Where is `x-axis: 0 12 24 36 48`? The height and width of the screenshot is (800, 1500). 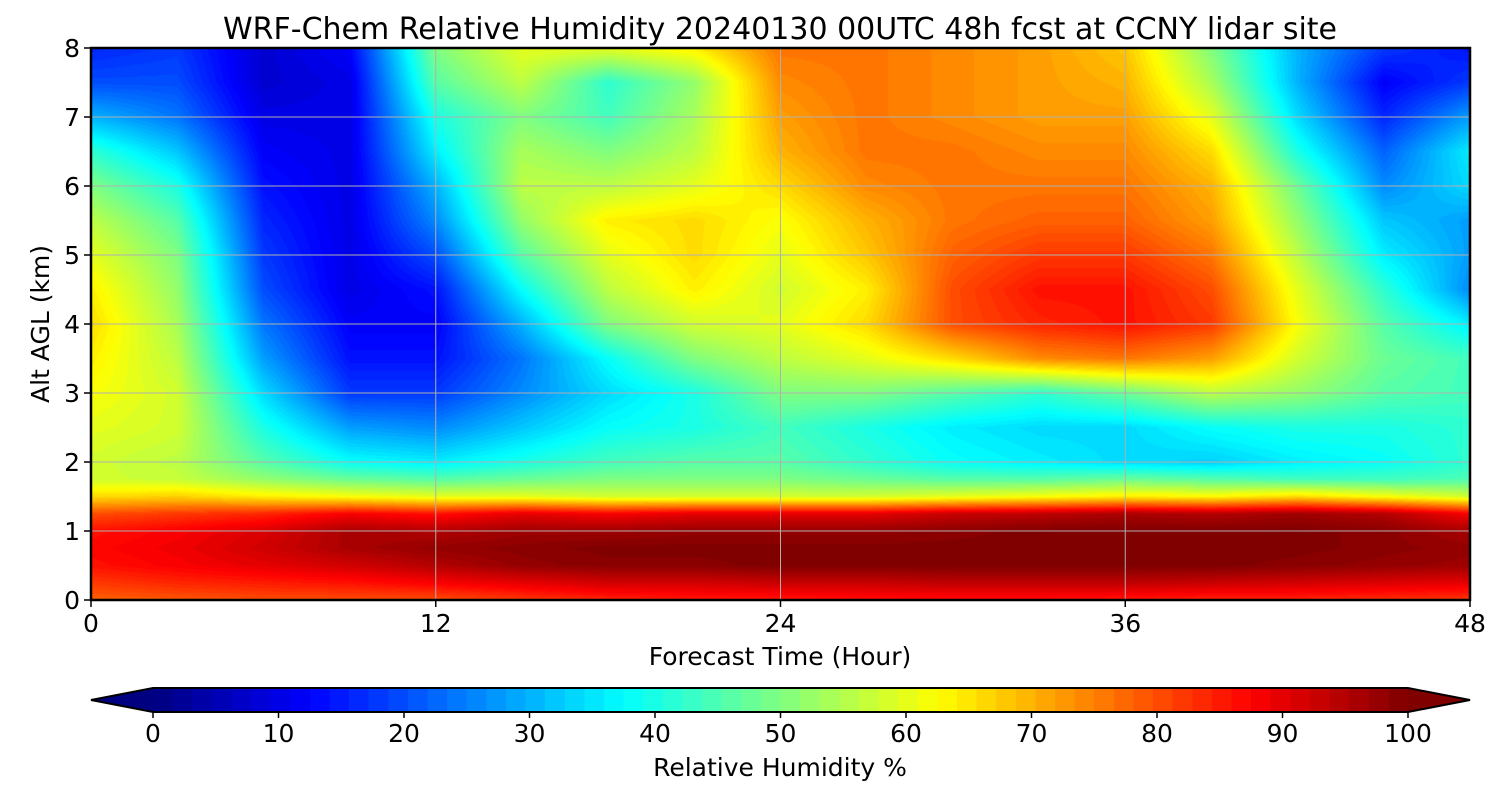
x-axis: 0 12 24 36 48 is located at coordinates (784, 619).